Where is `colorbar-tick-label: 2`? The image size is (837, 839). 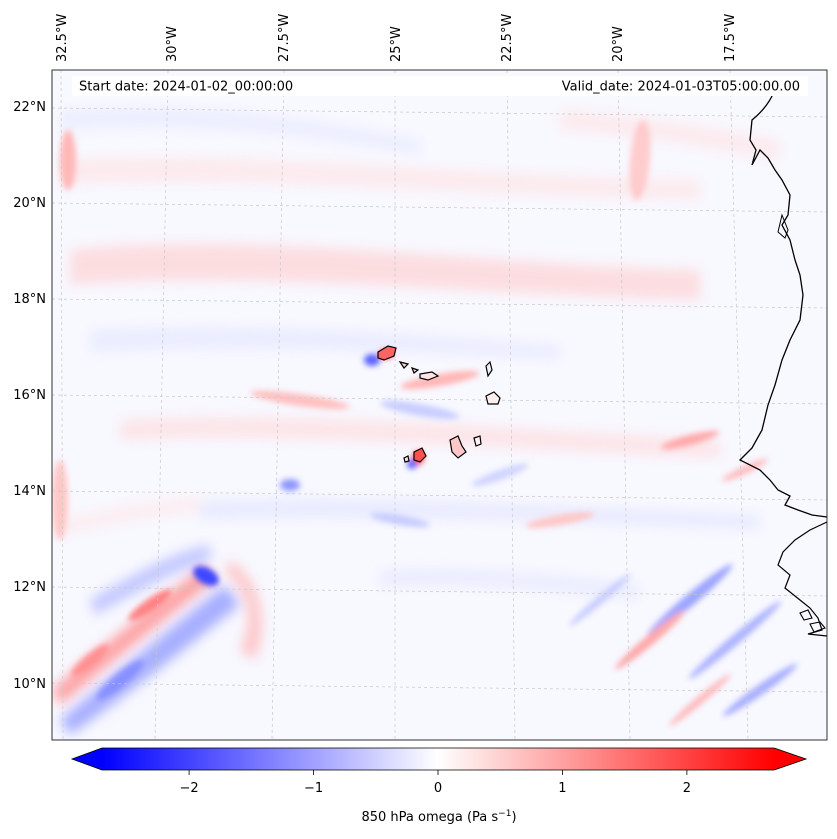
colorbar-tick-label: 2 is located at coordinates (687, 788).